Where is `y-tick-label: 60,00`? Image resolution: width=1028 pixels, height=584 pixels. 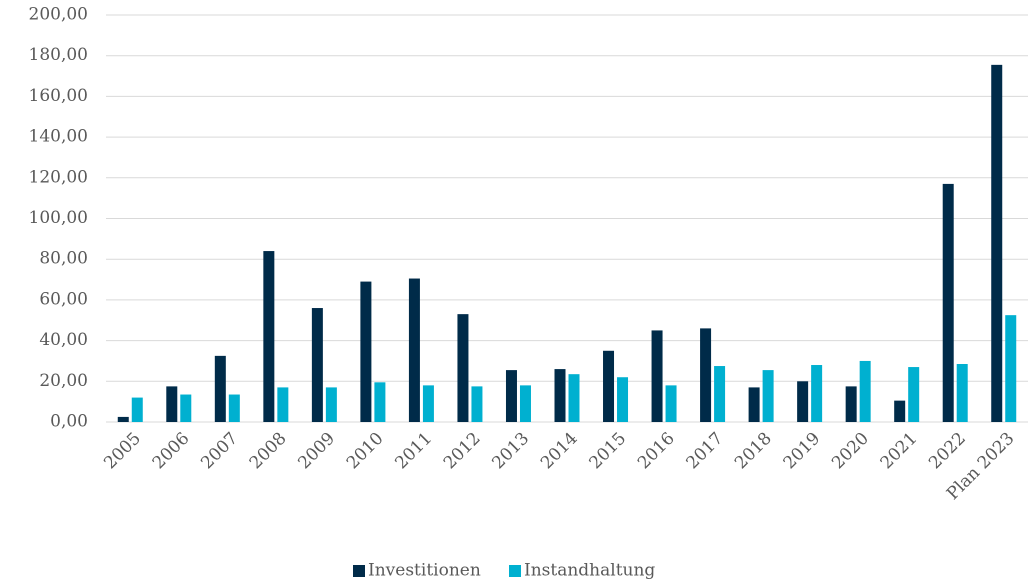 y-tick-label: 60,00 is located at coordinates (63, 299).